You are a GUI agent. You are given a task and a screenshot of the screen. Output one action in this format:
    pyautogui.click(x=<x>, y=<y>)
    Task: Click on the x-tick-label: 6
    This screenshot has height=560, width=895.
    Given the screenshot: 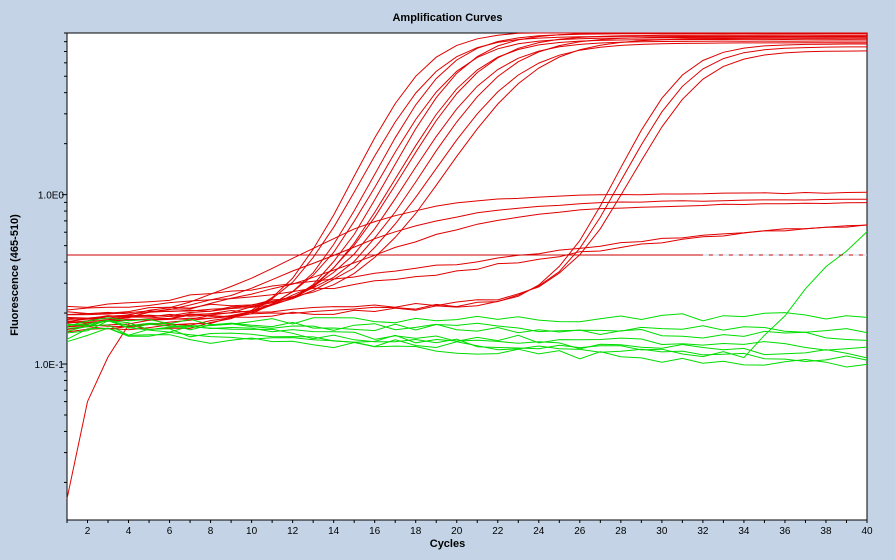 What is the action you would take?
    pyautogui.click(x=170, y=531)
    